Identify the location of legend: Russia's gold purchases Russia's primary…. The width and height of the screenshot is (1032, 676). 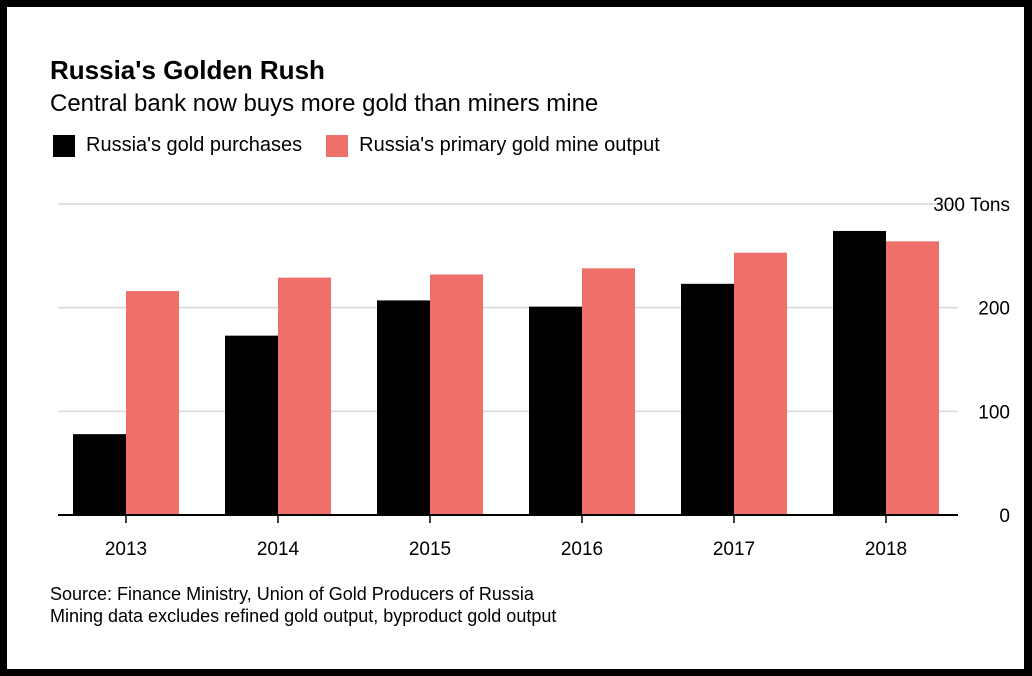
(368, 145).